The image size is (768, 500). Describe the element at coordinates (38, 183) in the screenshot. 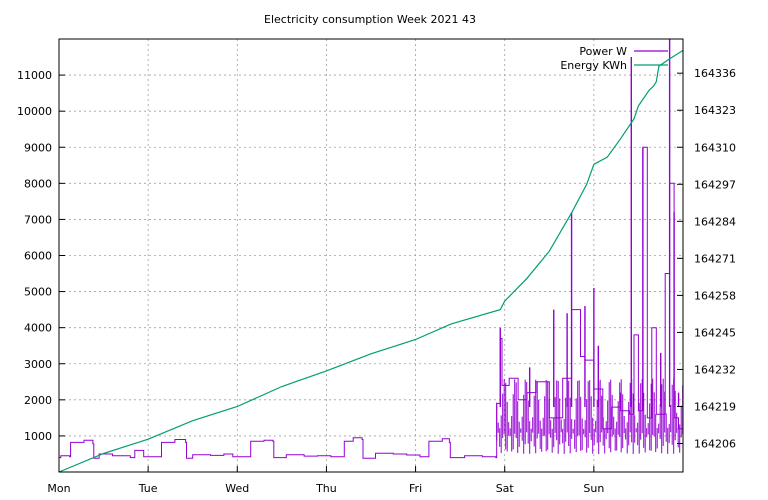

I see `y-left-tick-label: 8000` at that location.